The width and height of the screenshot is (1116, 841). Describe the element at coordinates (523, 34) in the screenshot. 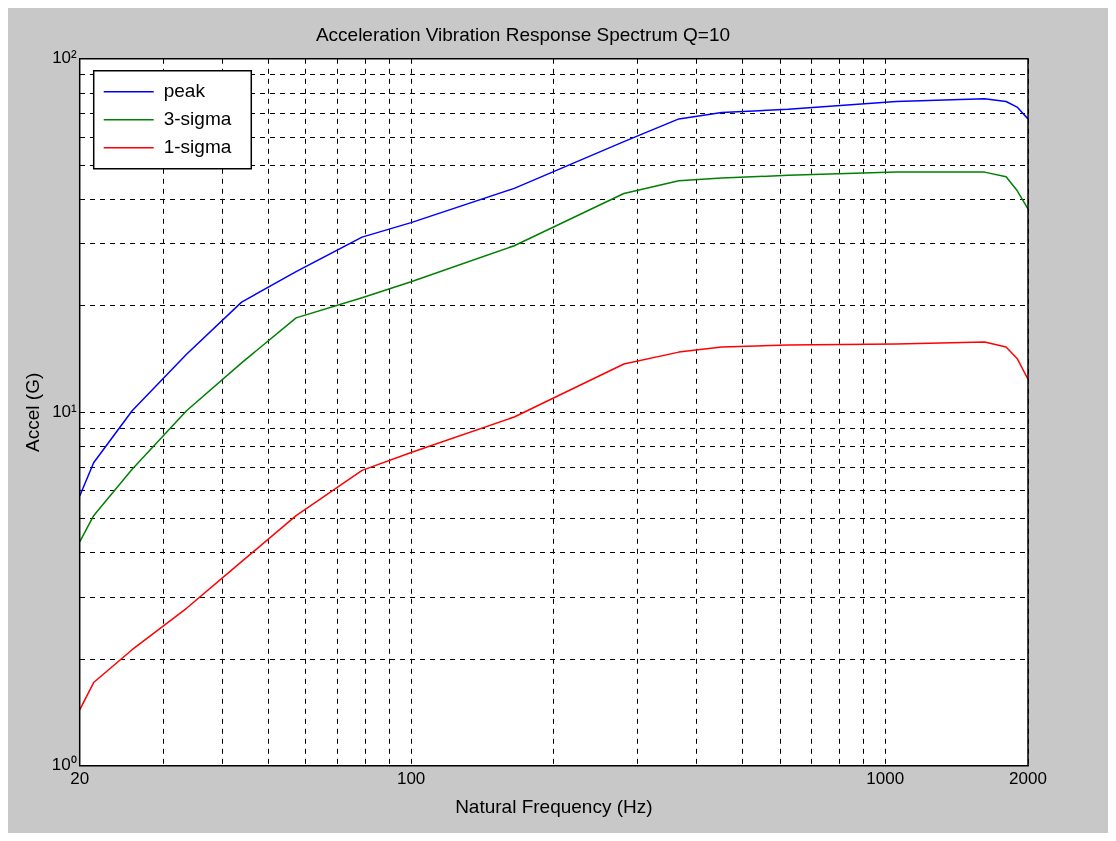

I see `chart-title: Acceleration Vibration Response Spectrum Q=10` at that location.